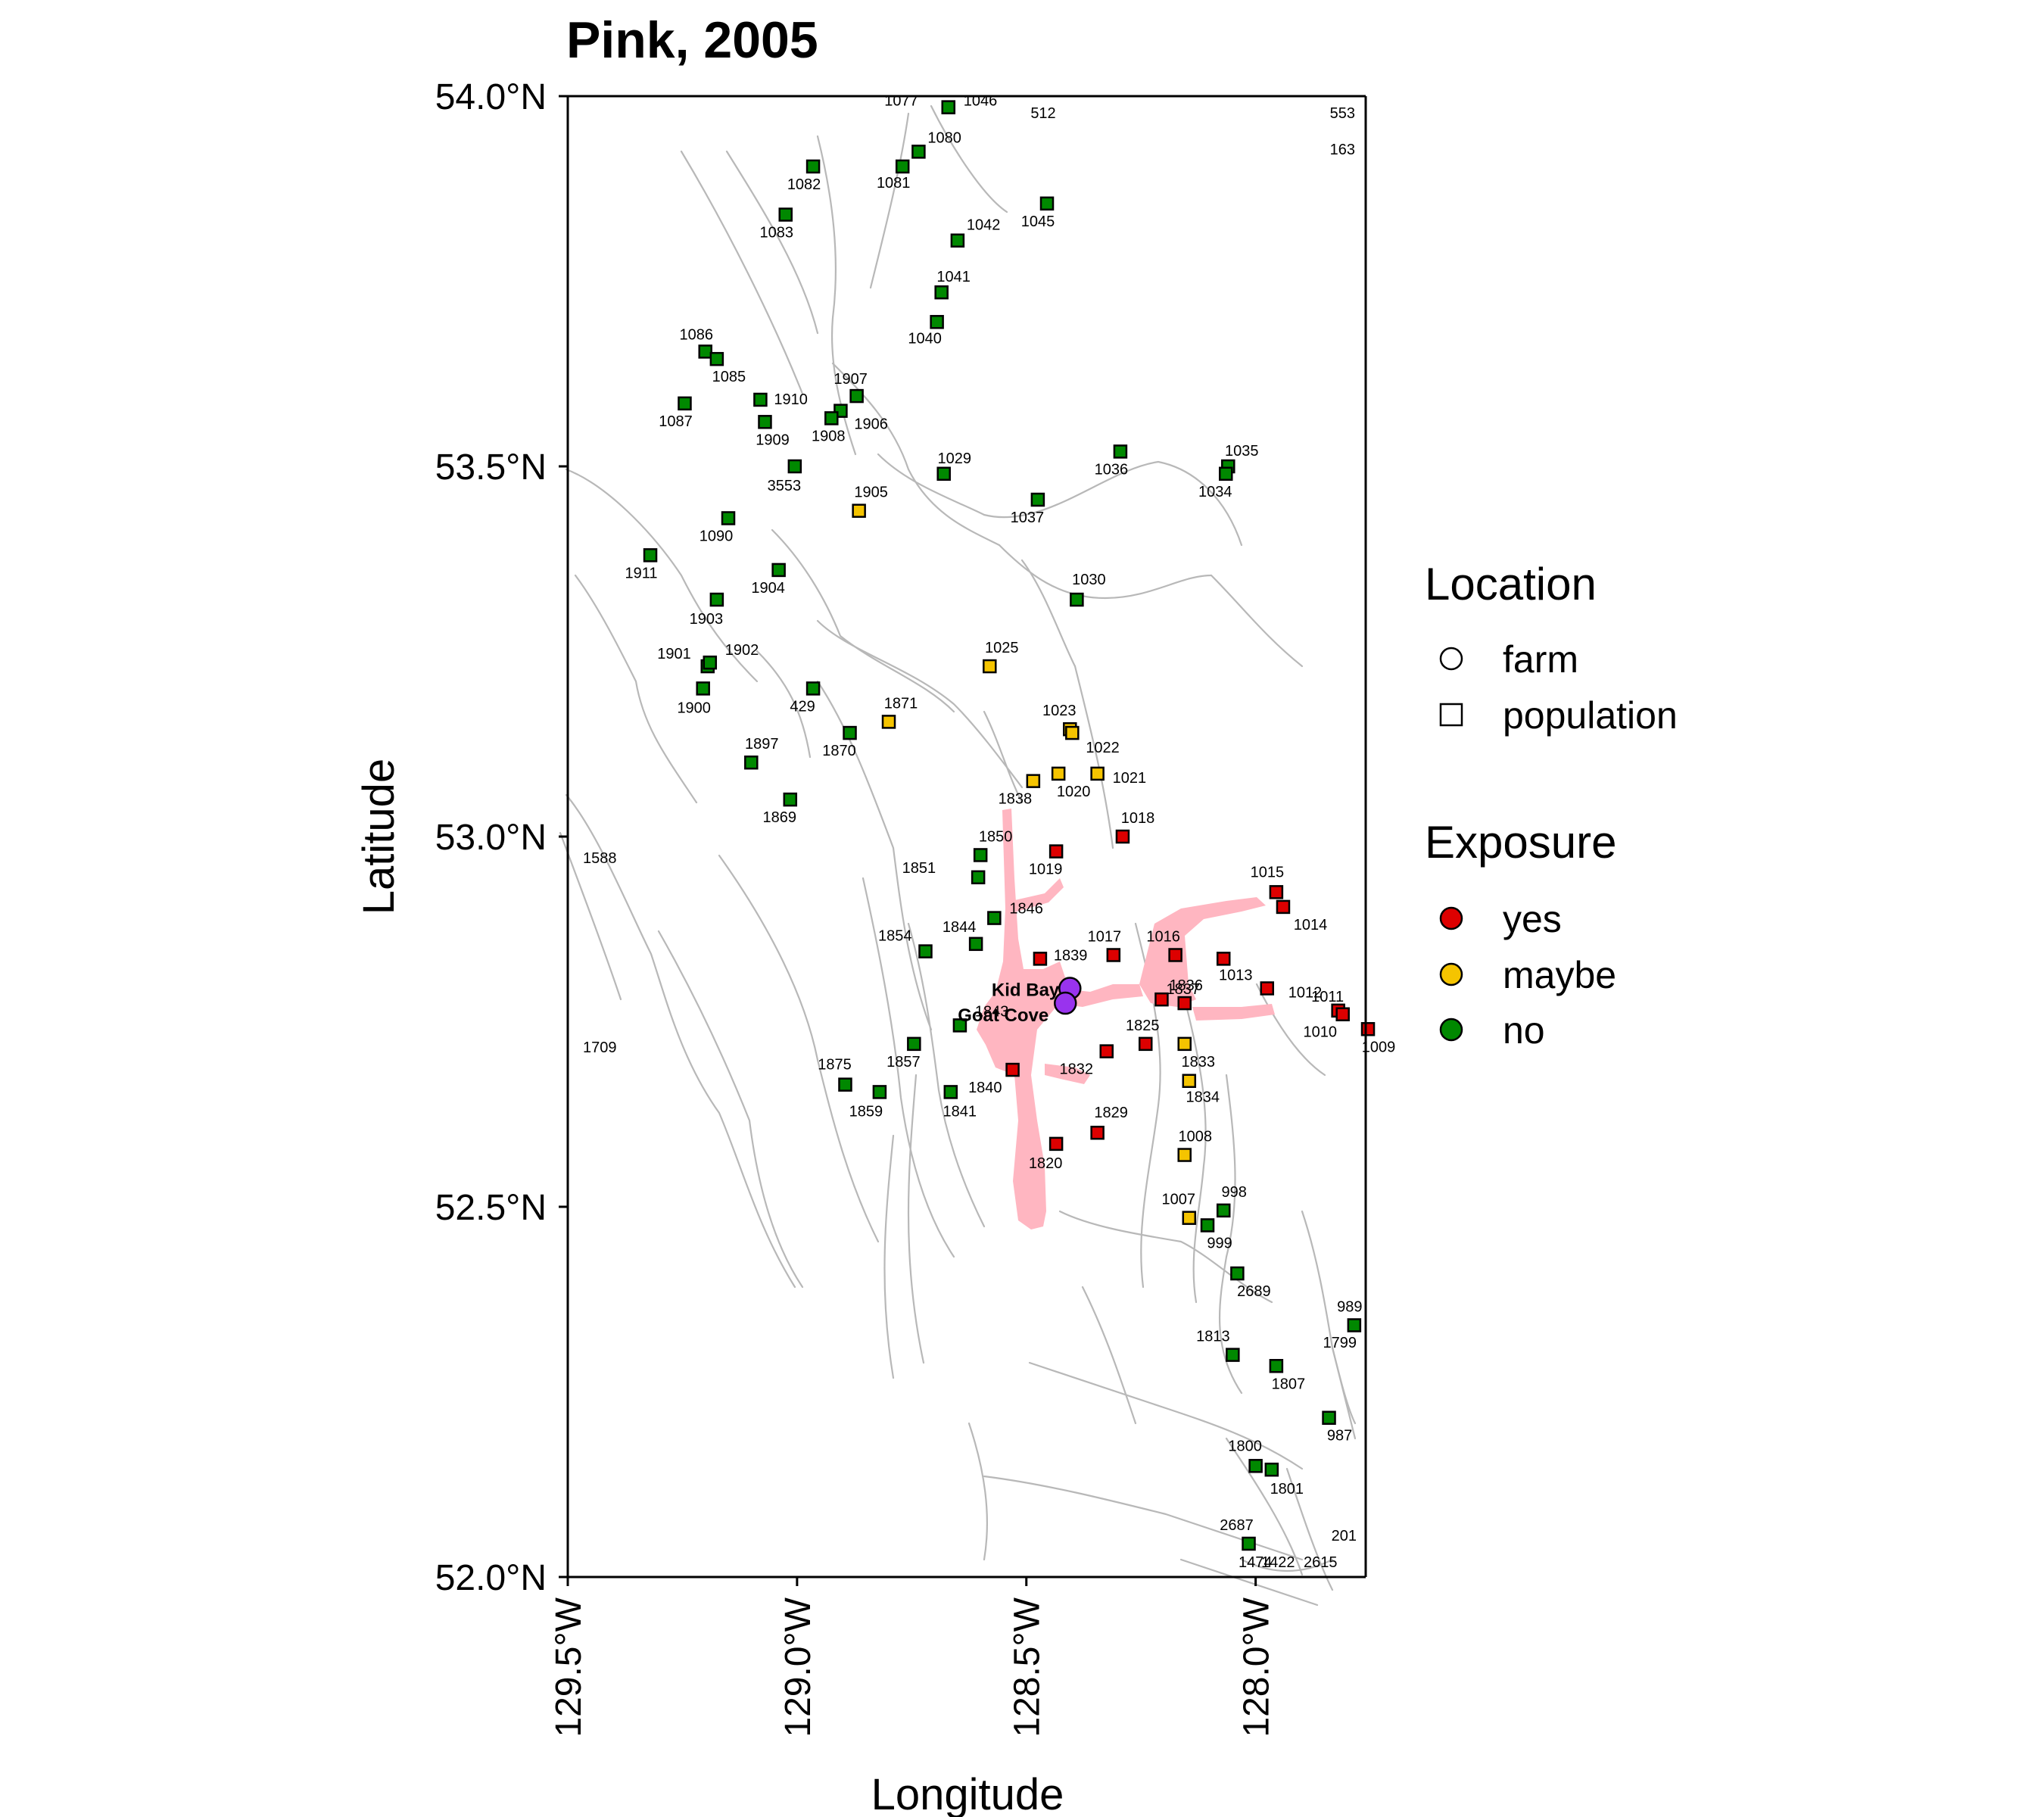 Image resolution: width=2044 pixels, height=1817 pixels. What do you see at coordinates (1203, 1097) in the screenshot?
I see `population-id-label: 1834` at bounding box center [1203, 1097].